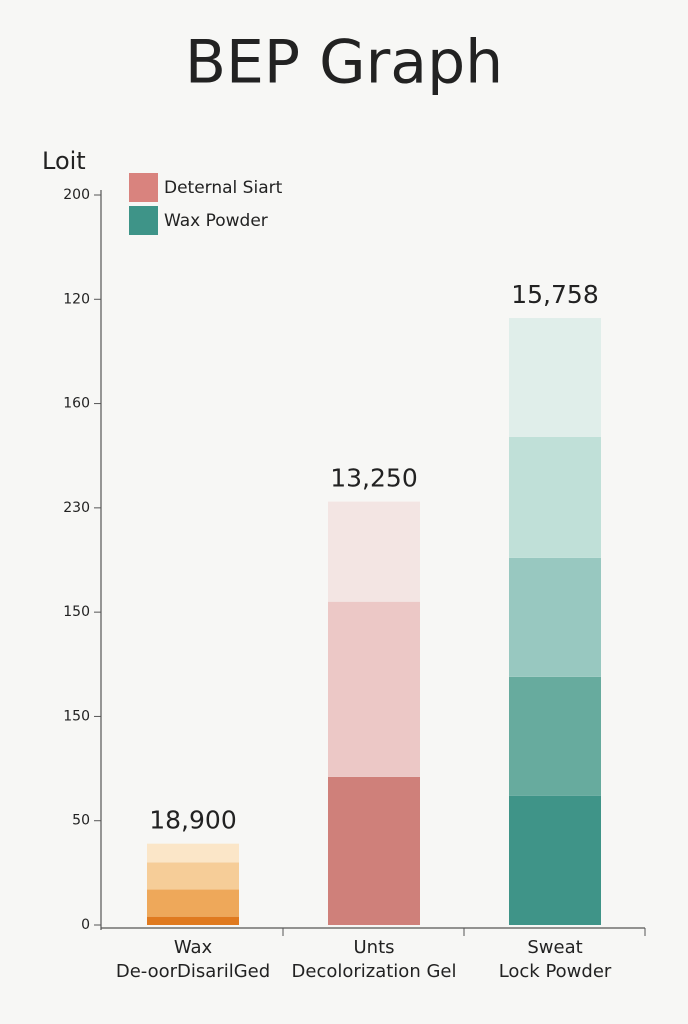  What do you see at coordinates (216, 221) in the screenshot?
I see `legend-label: Wax Powder` at bounding box center [216, 221].